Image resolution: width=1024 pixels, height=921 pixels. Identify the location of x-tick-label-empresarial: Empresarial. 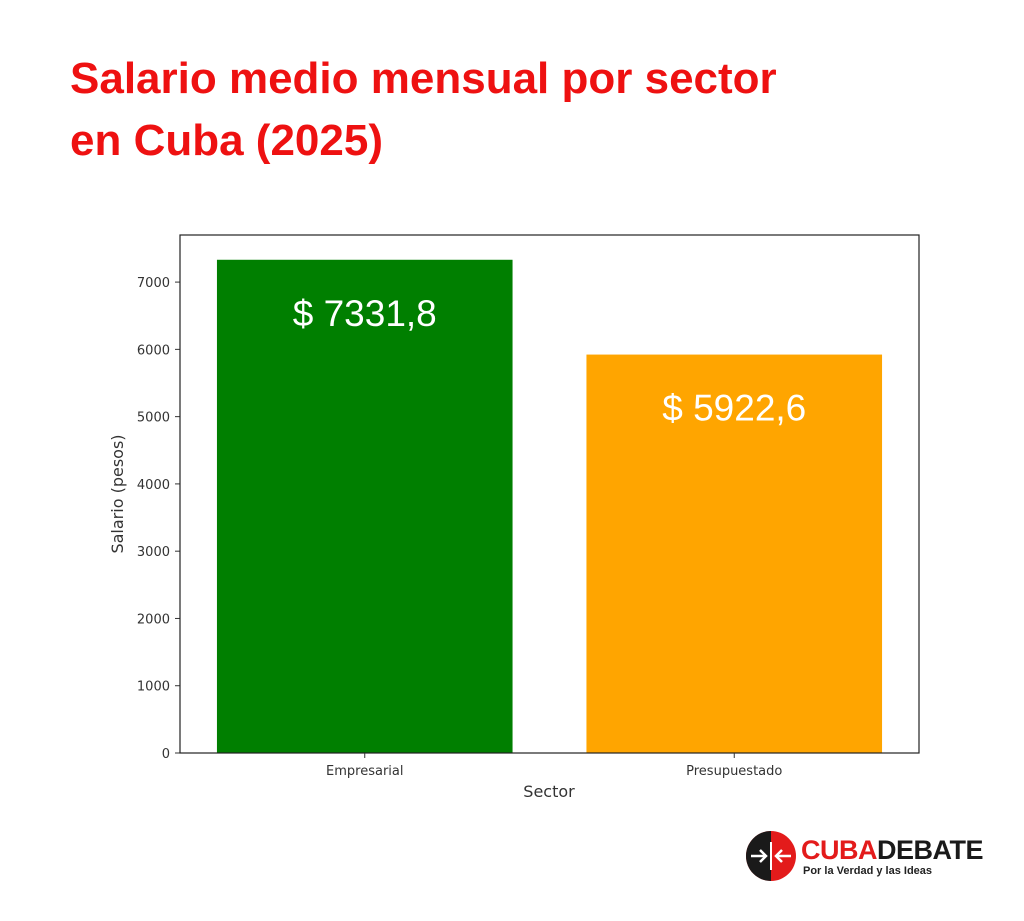
(364, 771).